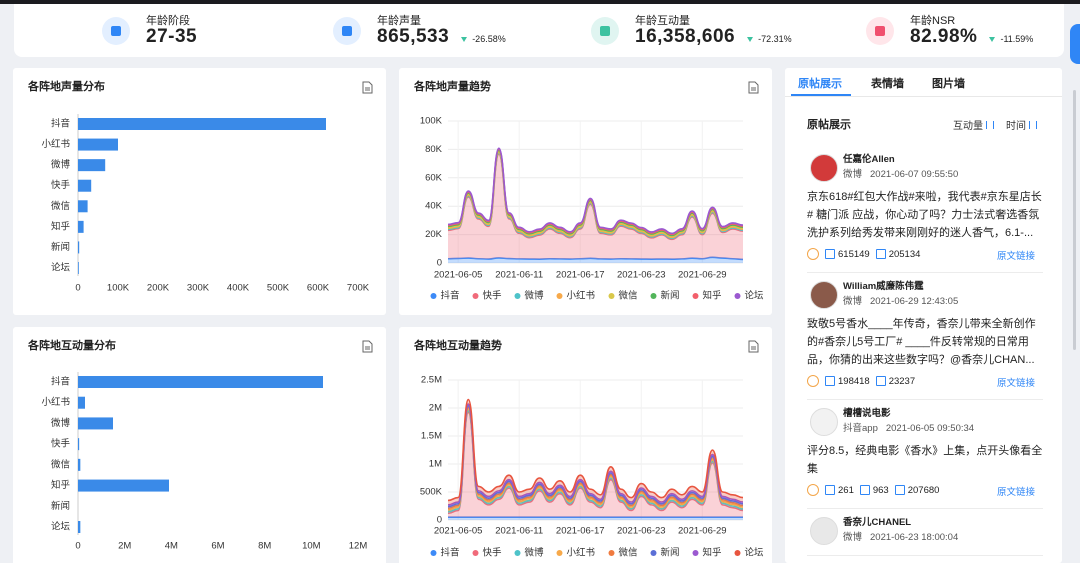 Image resolution: width=1080 pixels, height=563 pixels. What do you see at coordinates (973, 124) in the screenshot?
I see `sort-option: 互动量` at bounding box center [973, 124].